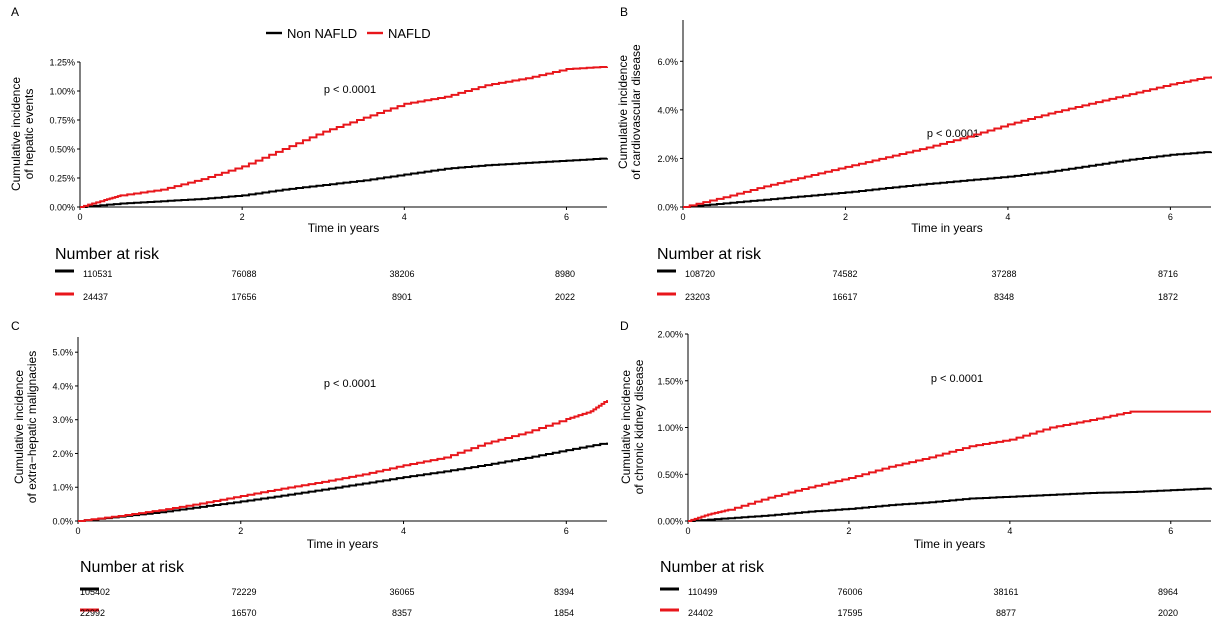 This screenshot has width=1213, height=623. Describe the element at coordinates (62, 63) in the screenshot. I see `y-tick-label: 1.25%` at that location.